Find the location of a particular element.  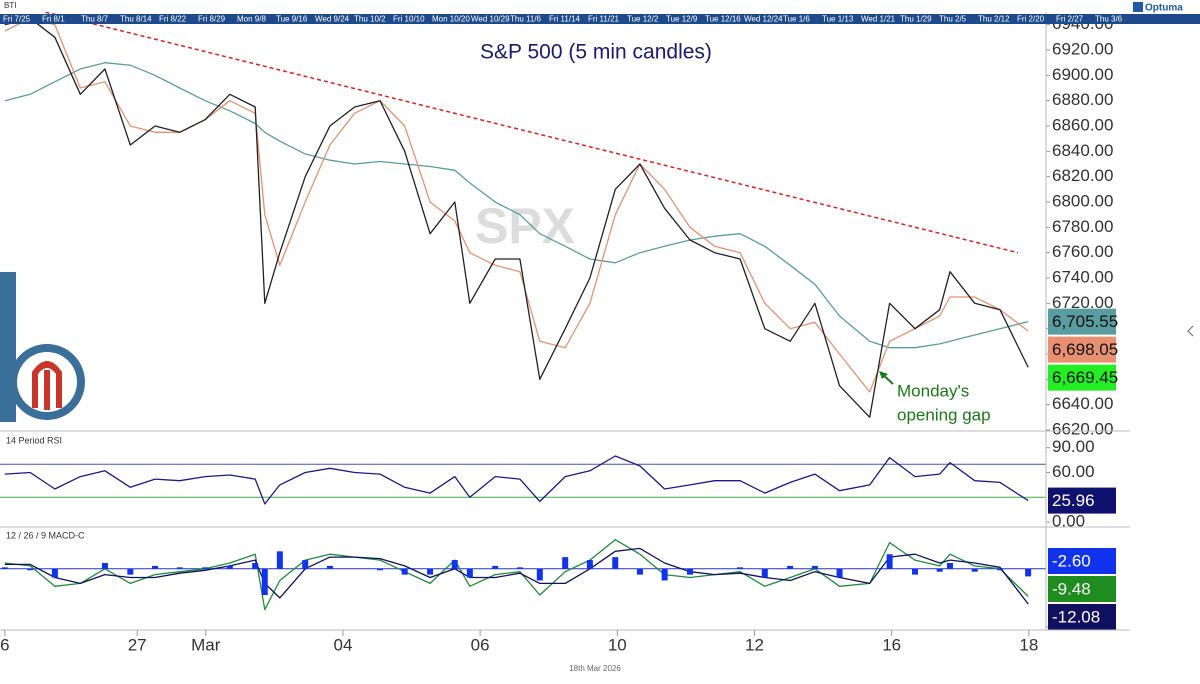

watermark: SPX is located at coordinates (525, 226).